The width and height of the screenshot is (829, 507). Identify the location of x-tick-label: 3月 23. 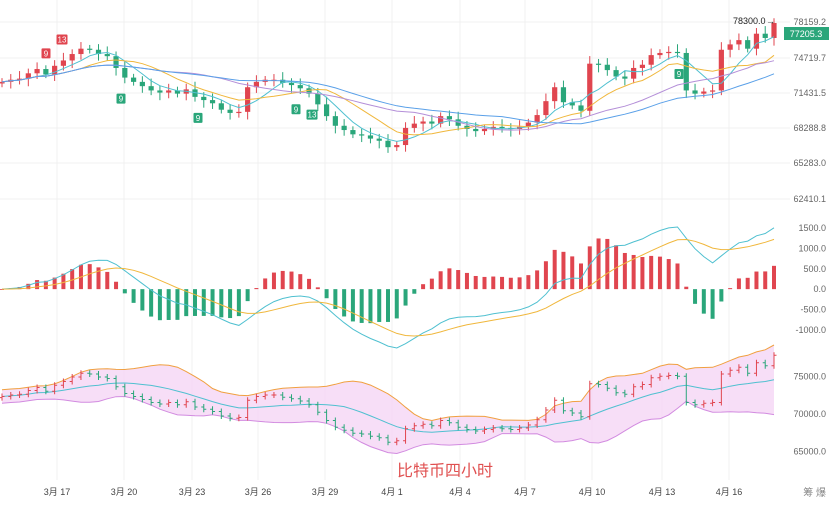
(192, 492).